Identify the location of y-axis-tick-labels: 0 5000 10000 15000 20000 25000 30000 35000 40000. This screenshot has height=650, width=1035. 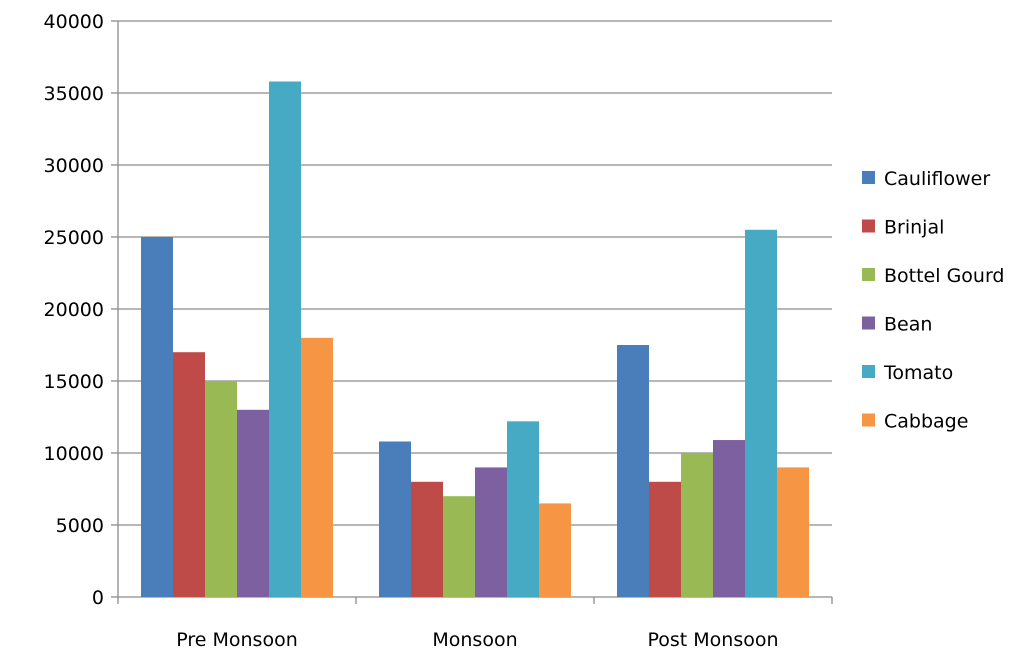
(74, 310).